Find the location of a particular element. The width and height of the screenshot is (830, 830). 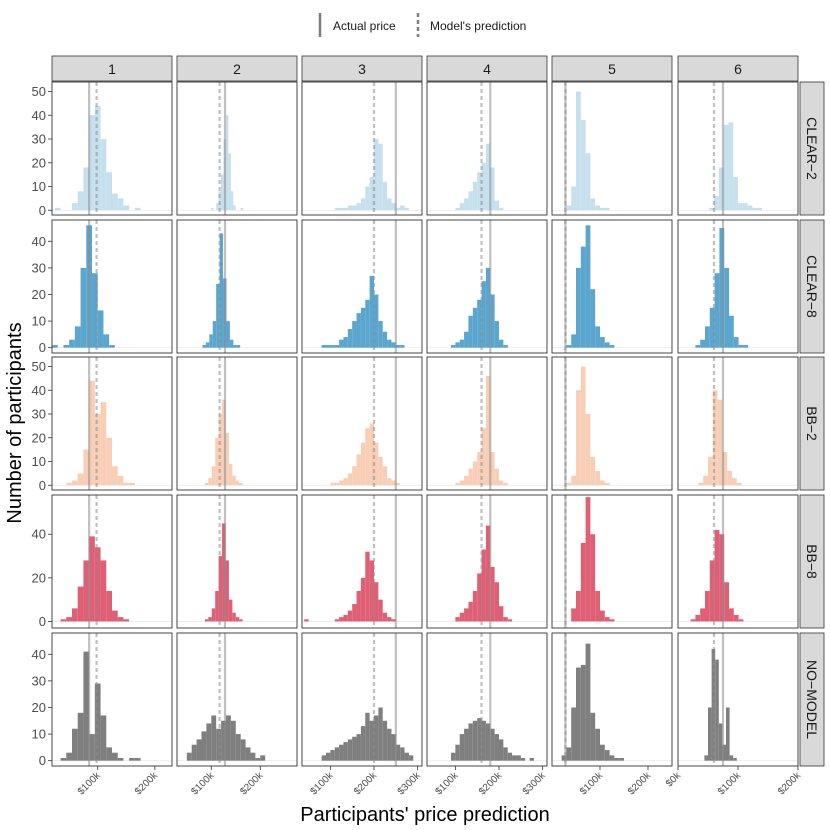

row-strip is located at coordinates (812, 423).